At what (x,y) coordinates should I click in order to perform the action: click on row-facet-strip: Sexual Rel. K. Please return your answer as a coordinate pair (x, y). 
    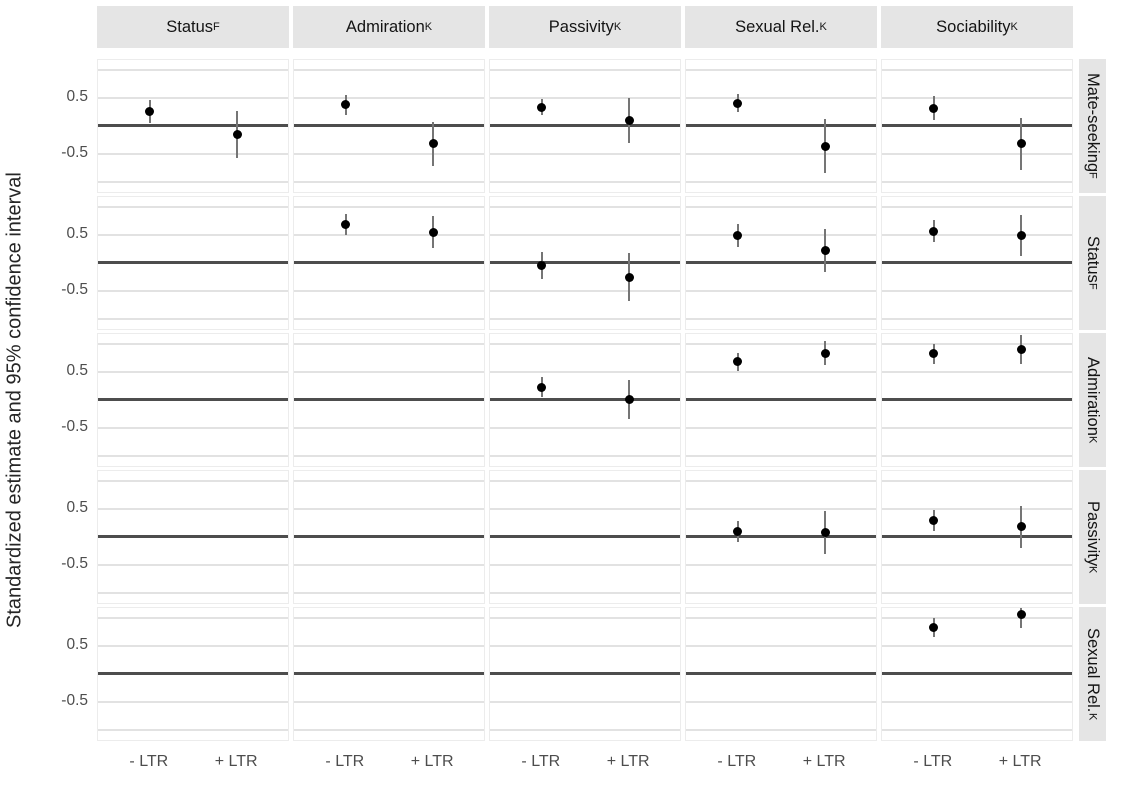
    Looking at the image, I should click on (1092, 674).